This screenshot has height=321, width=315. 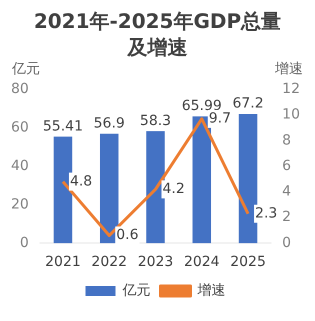 I want to click on y-tick-label: 40, so click(x=19, y=166).